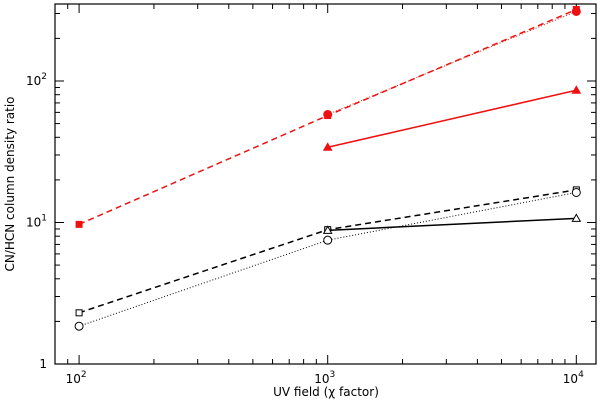 This screenshot has height=402, width=600. What do you see at coordinates (79, 313) in the screenshot?
I see `series-0-point` at bounding box center [79, 313].